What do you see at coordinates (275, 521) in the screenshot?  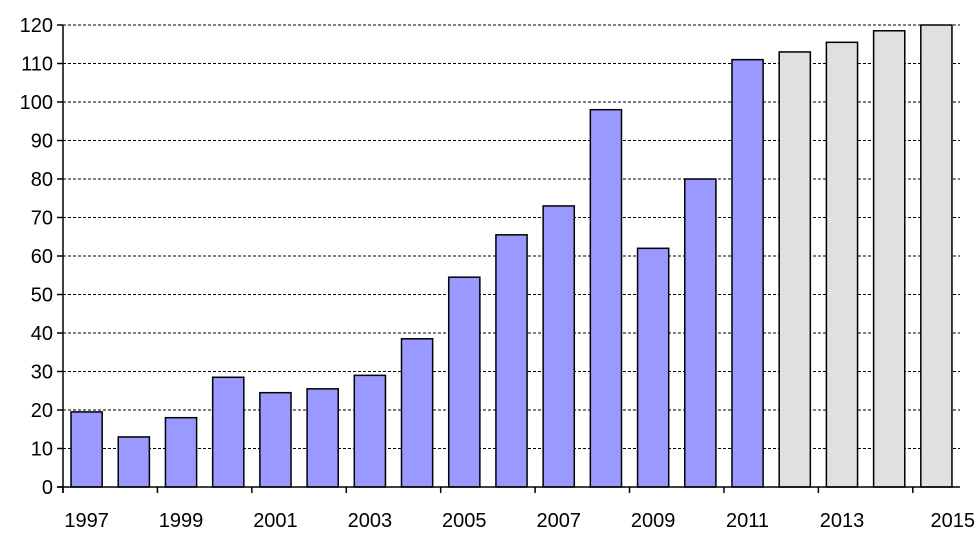 I see `x-tick-label: 2001` at bounding box center [275, 521].